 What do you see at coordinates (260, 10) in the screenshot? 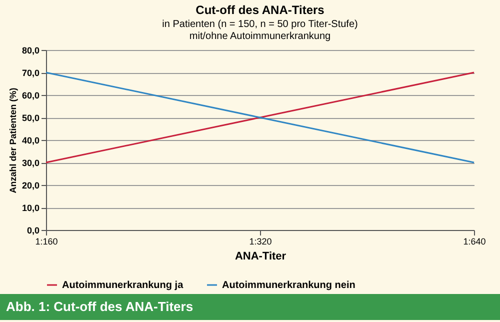
I see `chart-title: Cut-off des ANA-Titers` at bounding box center [260, 10].